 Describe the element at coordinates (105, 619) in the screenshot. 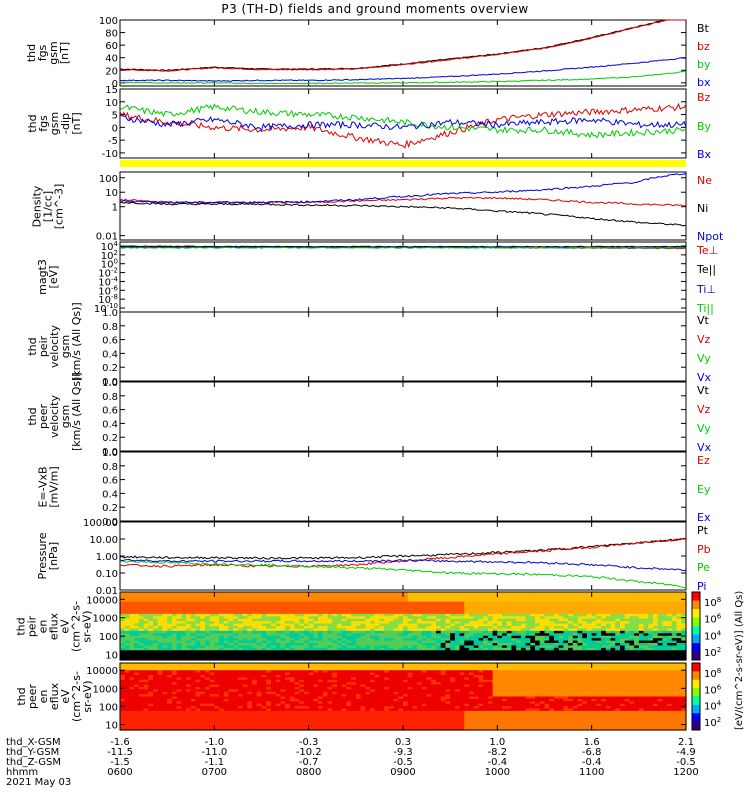

I see `y-tick-label: 1000` at that location.